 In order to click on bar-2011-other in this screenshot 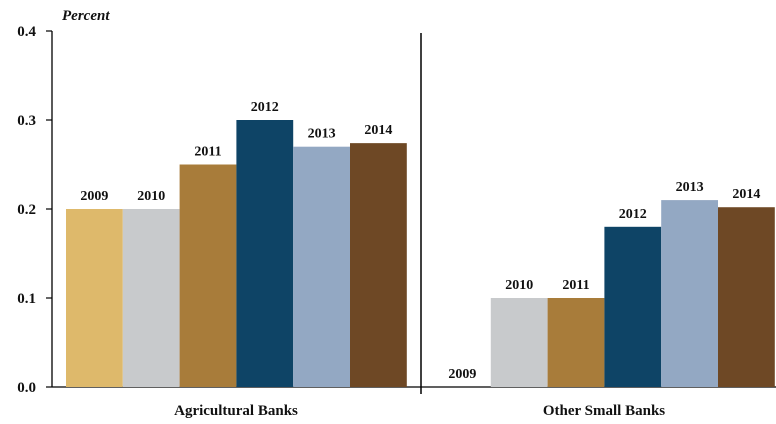, I will do `click(576, 342)`.